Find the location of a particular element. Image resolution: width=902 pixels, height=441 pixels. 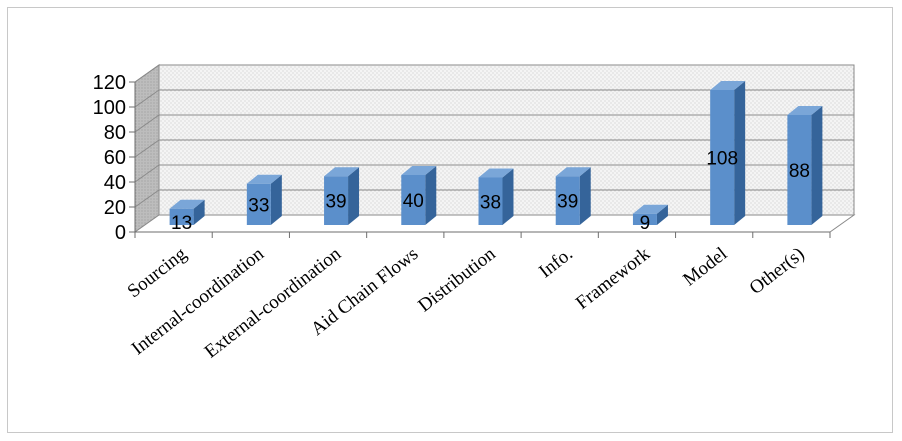

data-label: 40 is located at coordinates (413, 201).